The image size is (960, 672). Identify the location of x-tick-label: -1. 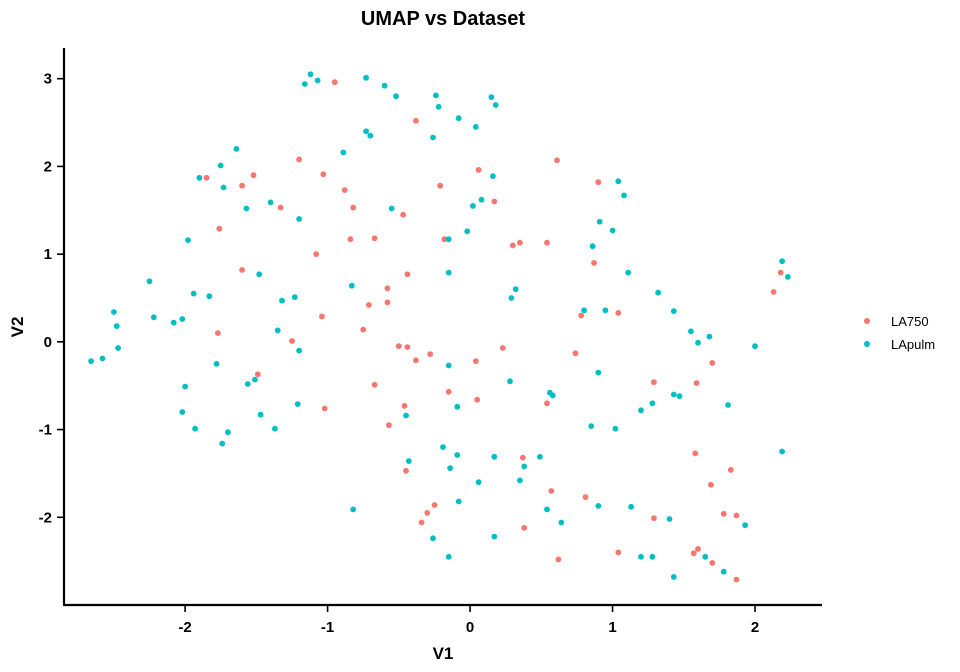
(327, 627).